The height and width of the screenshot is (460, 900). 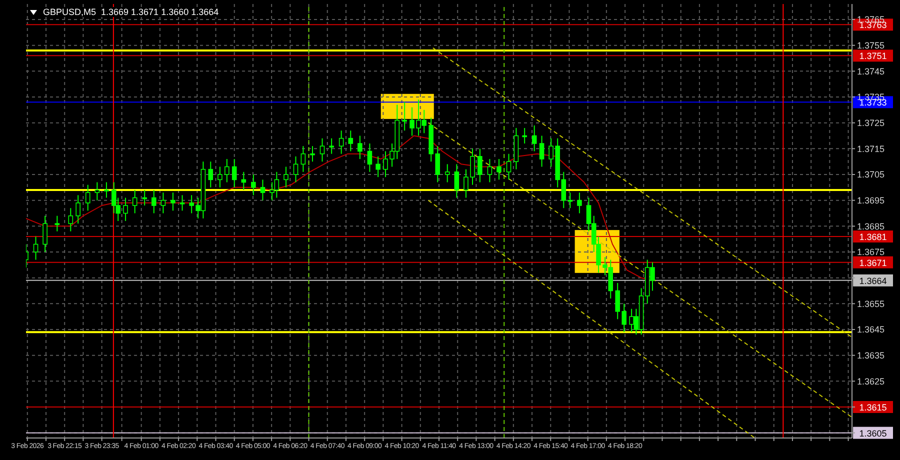 I want to click on y-tick-label: 1.3725, so click(x=871, y=123).